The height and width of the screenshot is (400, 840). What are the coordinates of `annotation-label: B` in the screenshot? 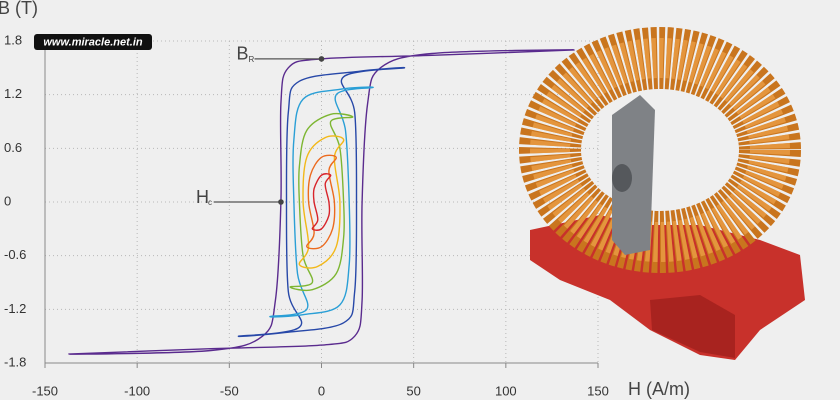 It's located at (243, 54).